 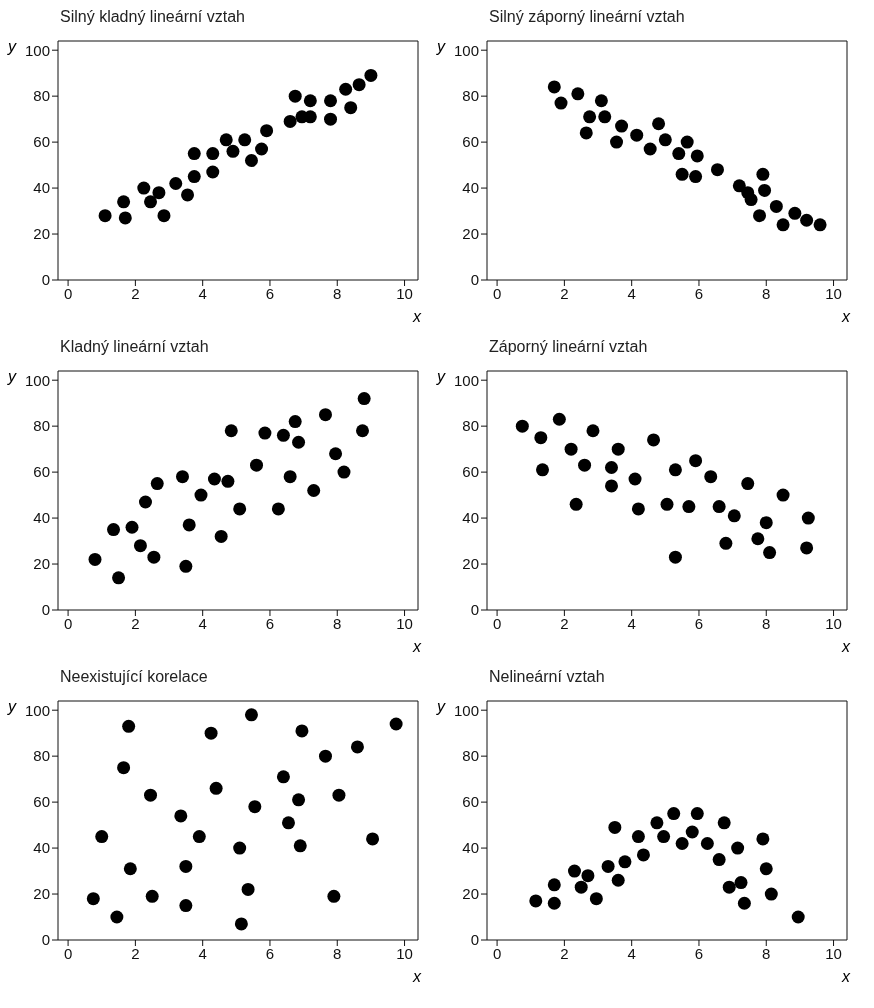 I want to click on chart-title: Záporný lineární vztah, so click(x=569, y=347).